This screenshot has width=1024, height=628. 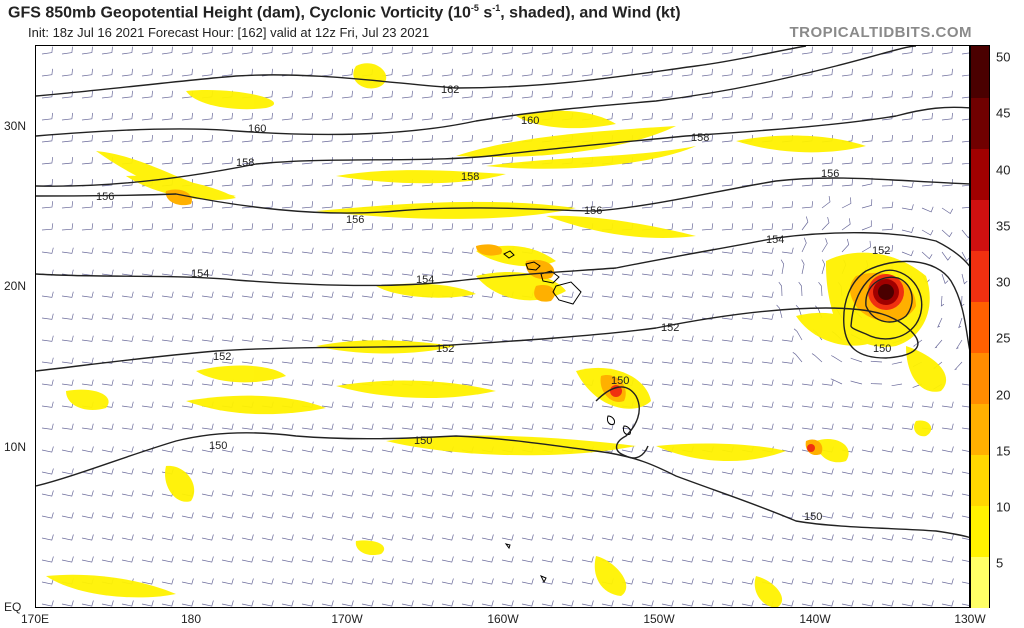 What do you see at coordinates (830, 174) in the screenshot?
I see `contour-label: 156` at bounding box center [830, 174].